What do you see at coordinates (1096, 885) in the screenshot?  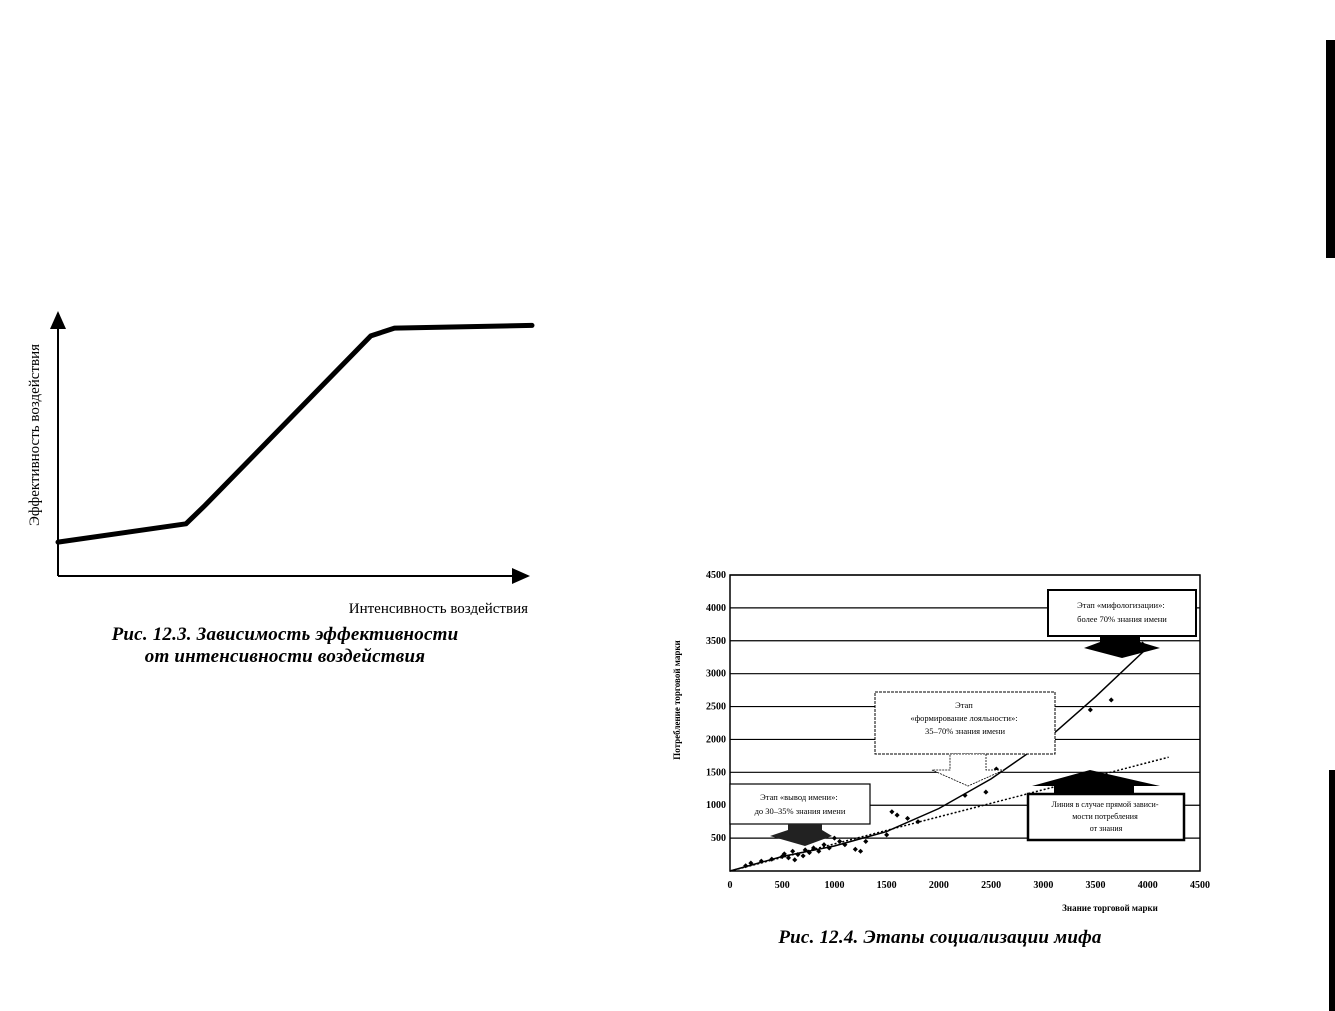 I see `x-tick-label: 3500` at bounding box center [1096, 885].